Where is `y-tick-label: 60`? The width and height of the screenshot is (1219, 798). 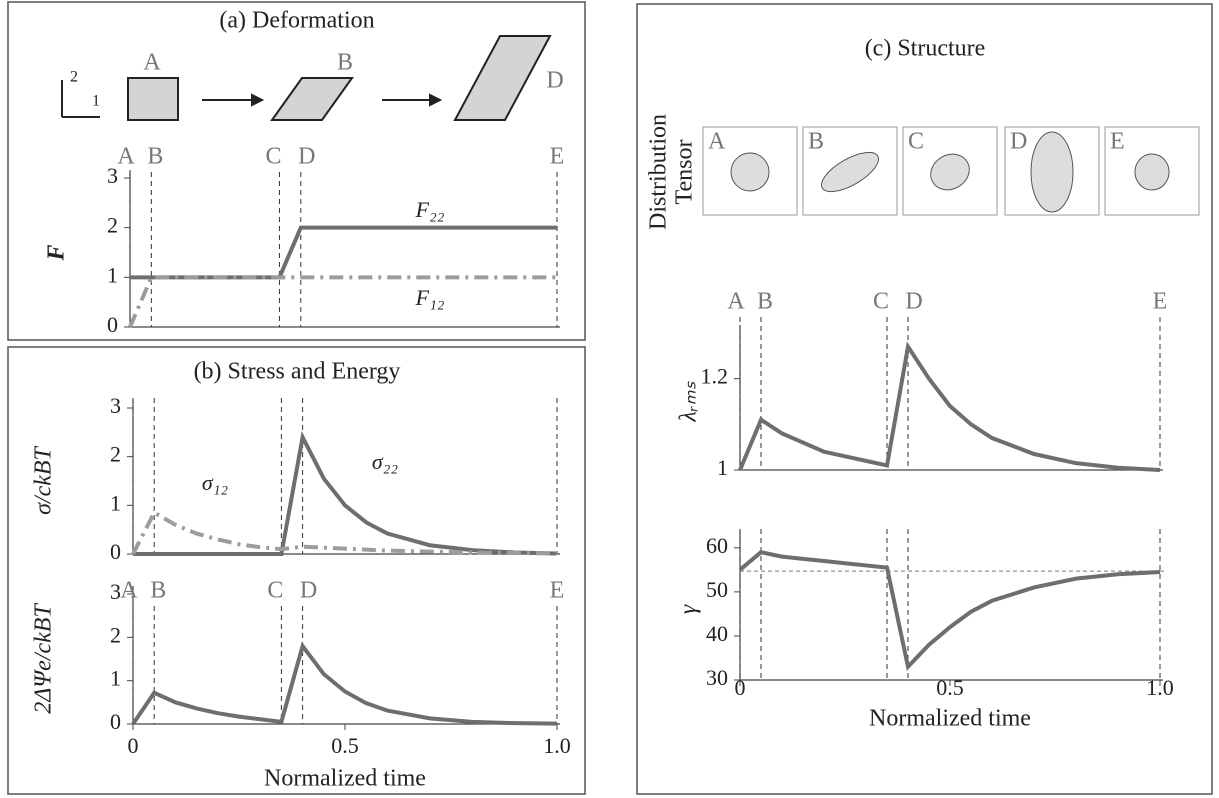
y-tick-label: 60 is located at coordinates (717, 545).